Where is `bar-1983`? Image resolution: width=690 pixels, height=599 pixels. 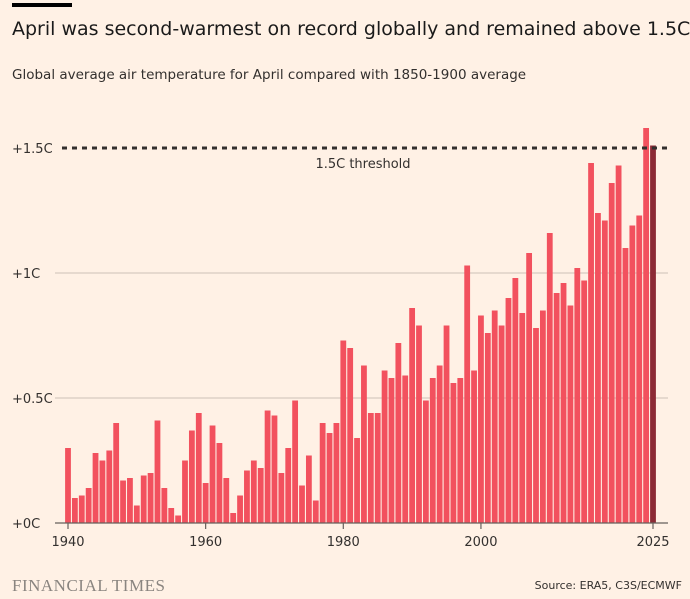 bar-1983 is located at coordinates (364, 444).